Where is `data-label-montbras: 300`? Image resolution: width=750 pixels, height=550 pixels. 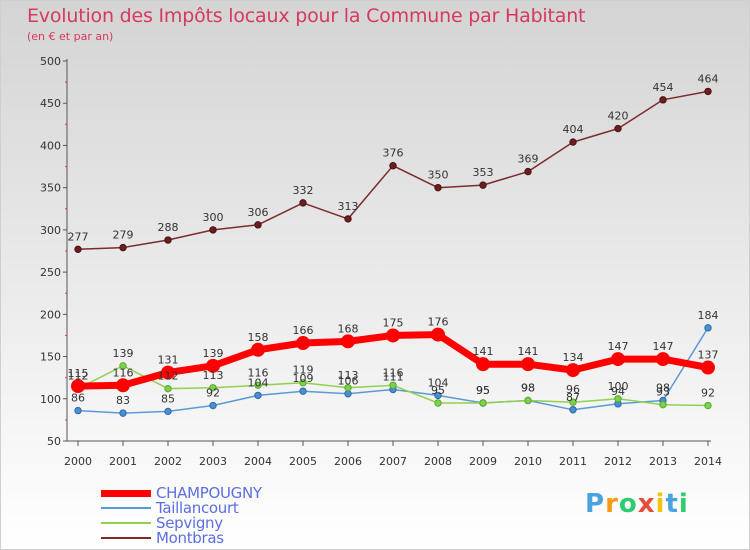 data-label-montbras: 300 is located at coordinates (213, 217).